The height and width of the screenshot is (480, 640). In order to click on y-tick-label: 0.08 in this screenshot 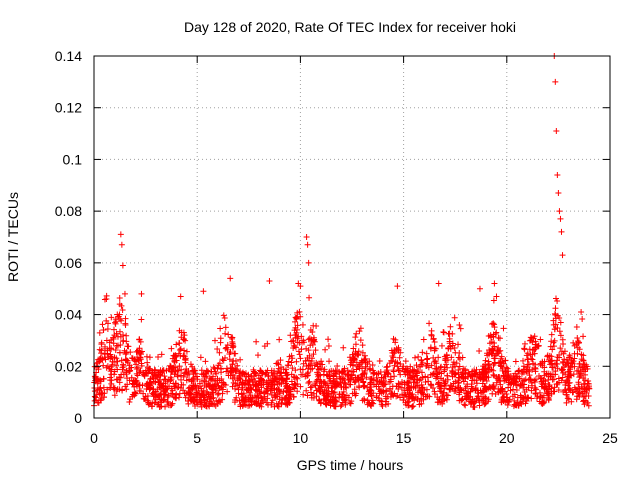, I will do `click(68, 211)`.